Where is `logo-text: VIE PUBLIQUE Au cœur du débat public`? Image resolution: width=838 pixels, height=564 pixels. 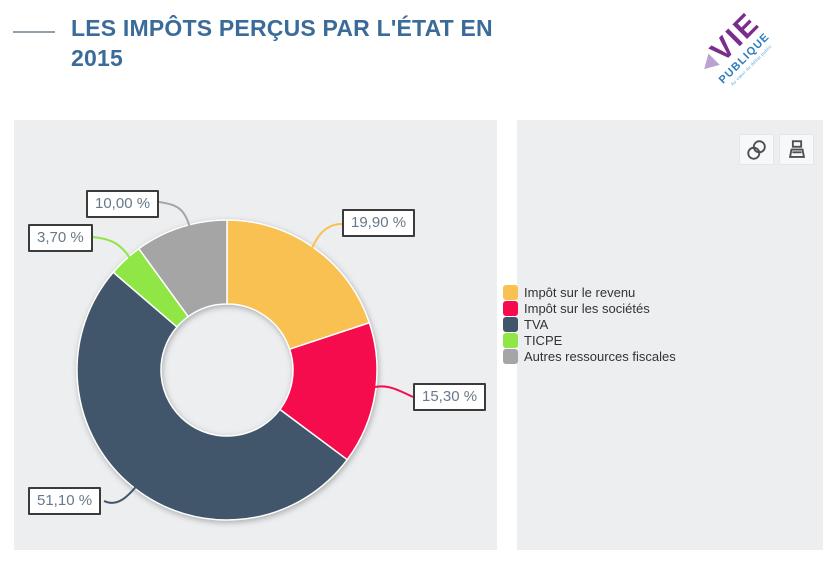 logo-text: VIE PUBLIQUE Au cœur du débat public is located at coordinates (736, 49).